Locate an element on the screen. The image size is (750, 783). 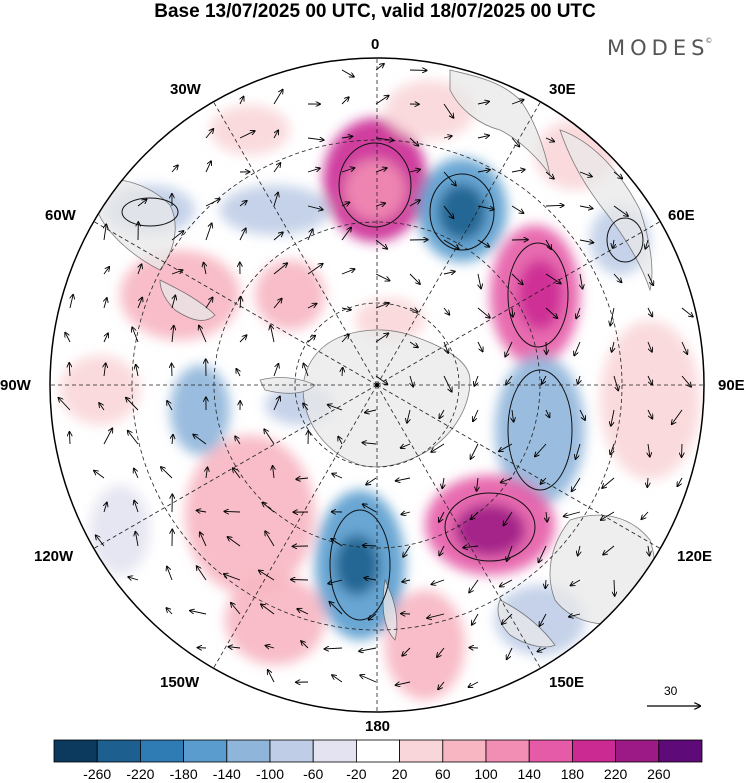
lon-label-90w: 90W is located at coordinates (15, 385).